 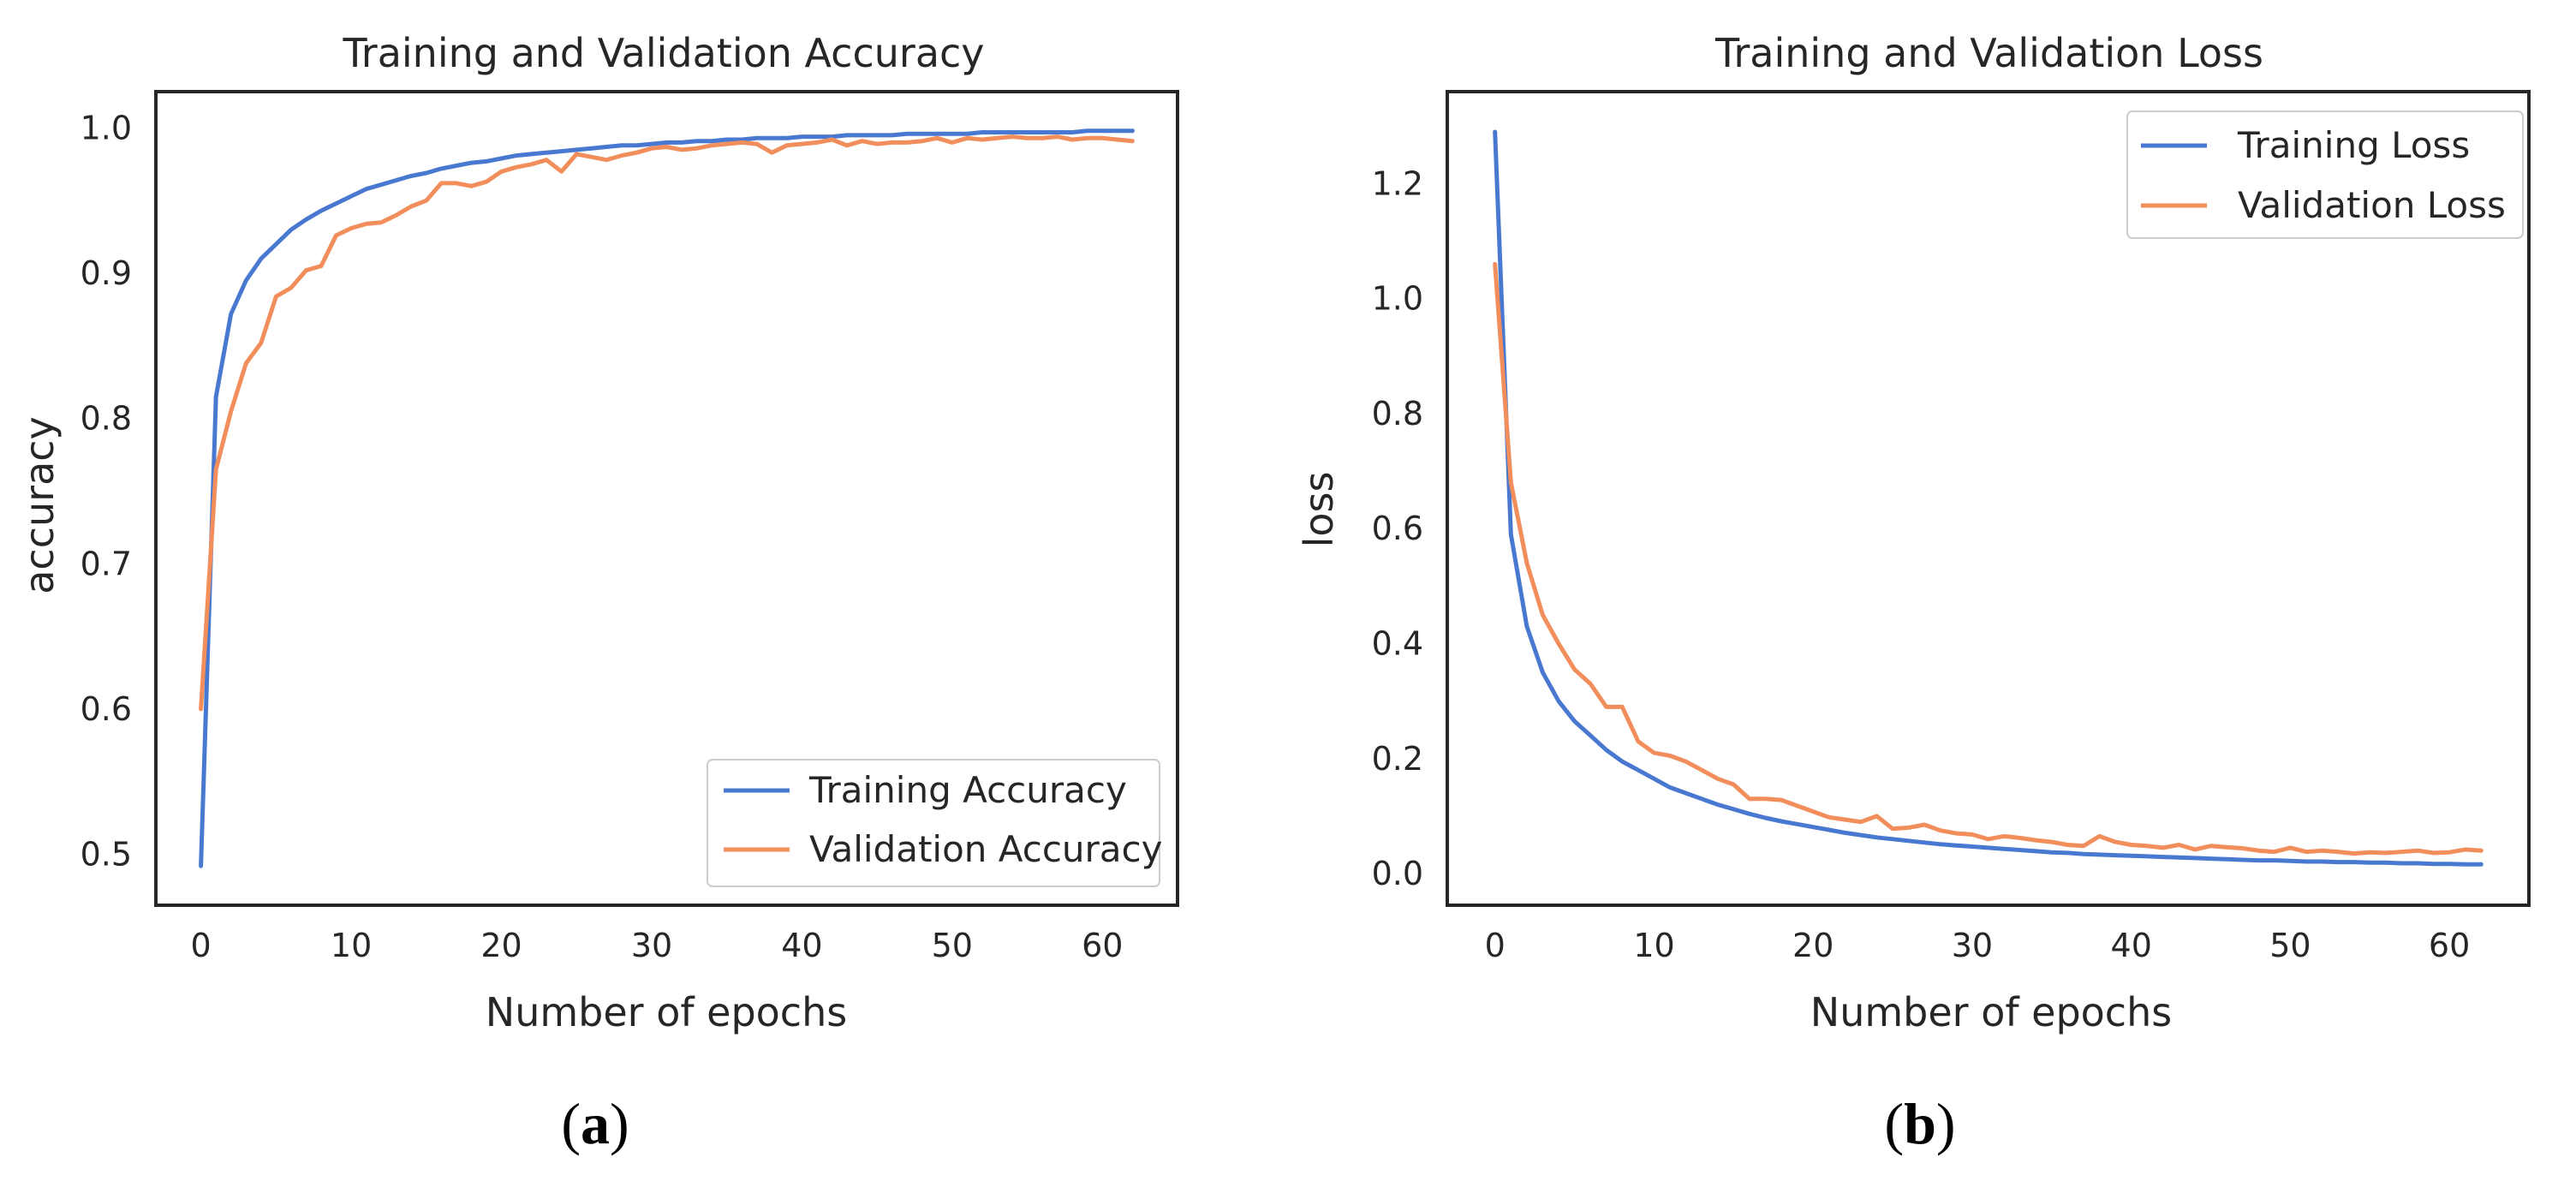 I want to click on accuracy-legend: Training Accuracy Validation Accuracy, so click(x=935, y=823).